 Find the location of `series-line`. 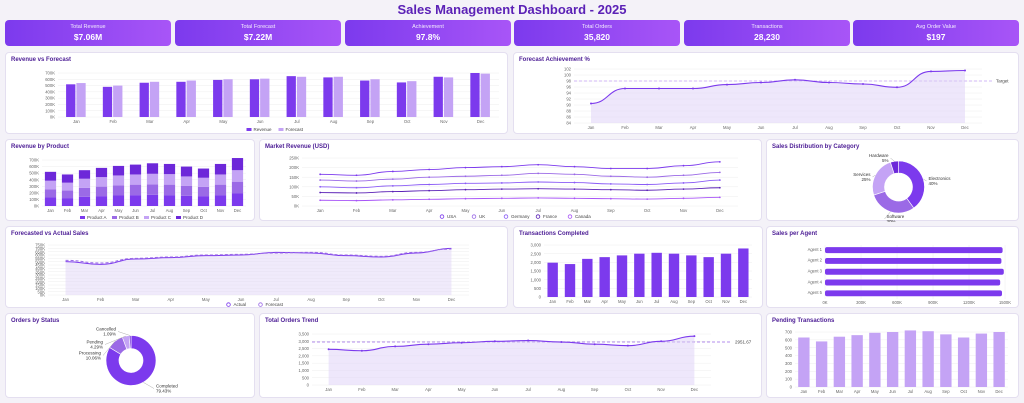

series-line is located at coordinates (520, 199).